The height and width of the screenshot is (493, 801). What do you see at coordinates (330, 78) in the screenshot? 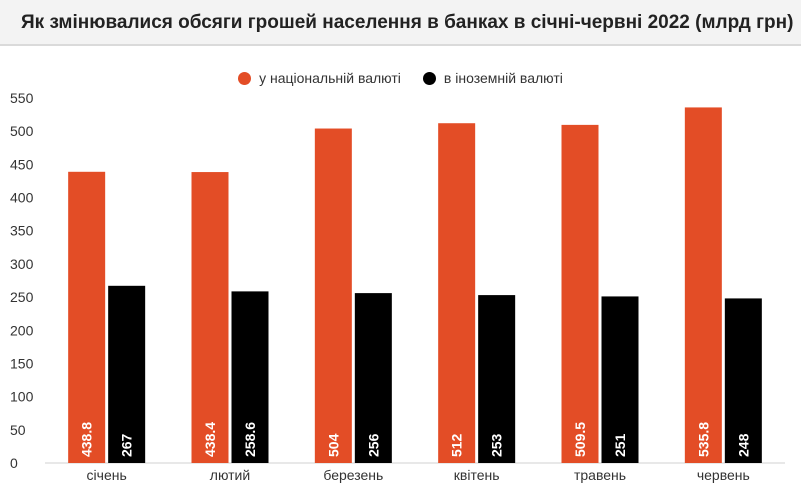
I see `legend-label-national: у національній валюті` at bounding box center [330, 78].